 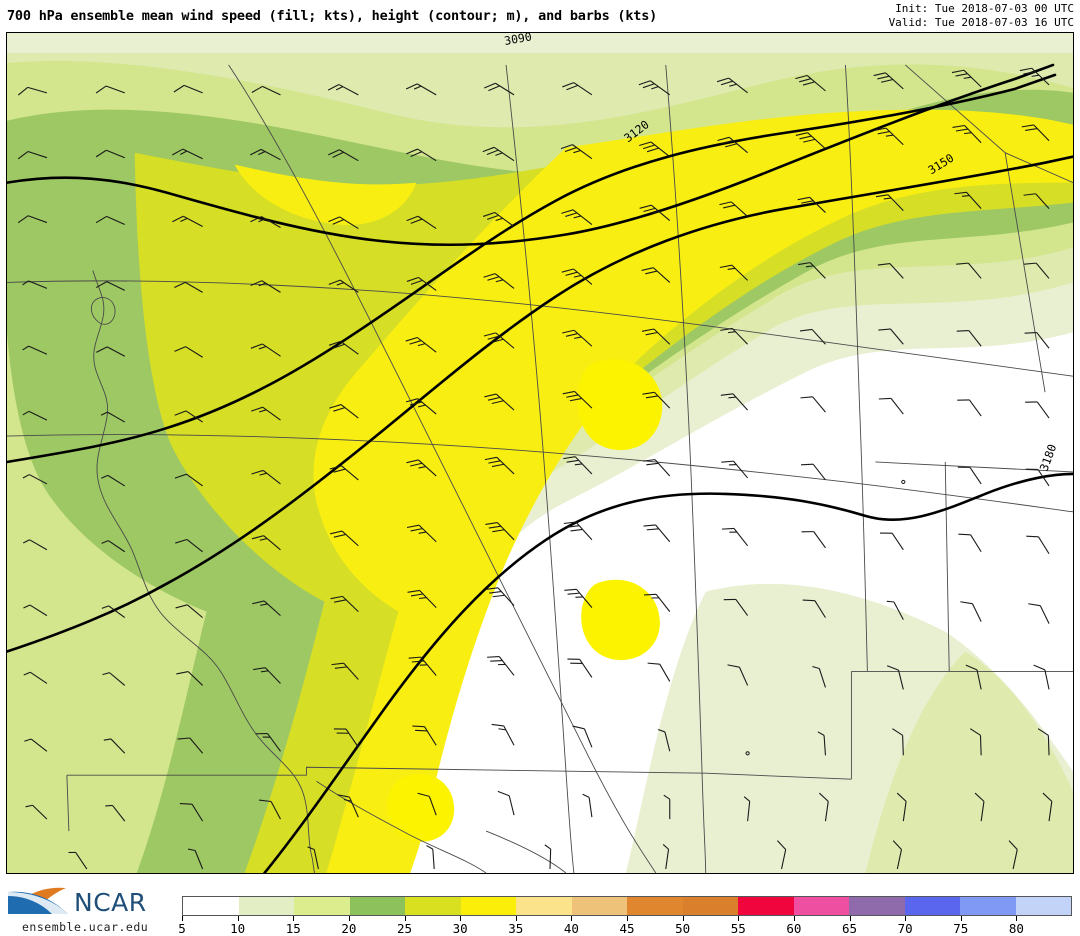 I want to click on colorbar-tick-label-70: 70, so click(x=905, y=928).